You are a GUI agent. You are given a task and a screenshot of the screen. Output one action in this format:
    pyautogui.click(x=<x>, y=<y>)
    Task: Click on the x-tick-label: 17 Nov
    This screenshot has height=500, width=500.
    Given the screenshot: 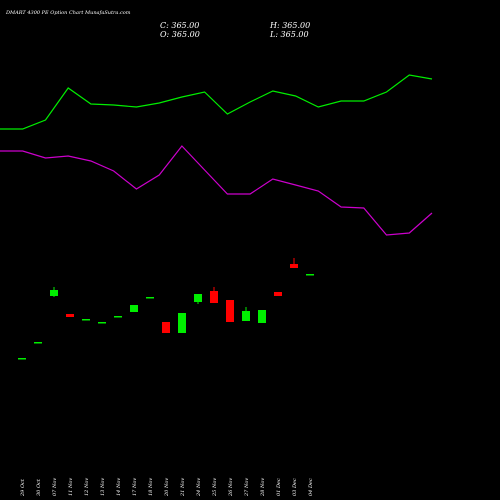 What is the action you would take?
    pyautogui.click(x=135, y=487)
    